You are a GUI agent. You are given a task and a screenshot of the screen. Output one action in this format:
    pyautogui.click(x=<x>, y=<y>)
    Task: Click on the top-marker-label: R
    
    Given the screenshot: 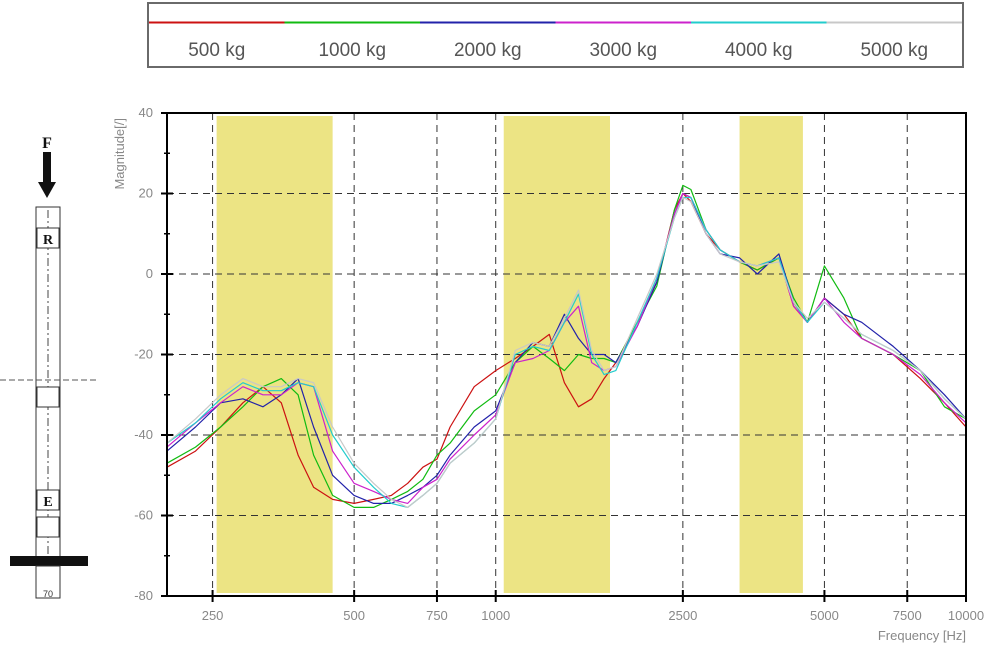 What is the action you would take?
    pyautogui.click(x=48, y=240)
    